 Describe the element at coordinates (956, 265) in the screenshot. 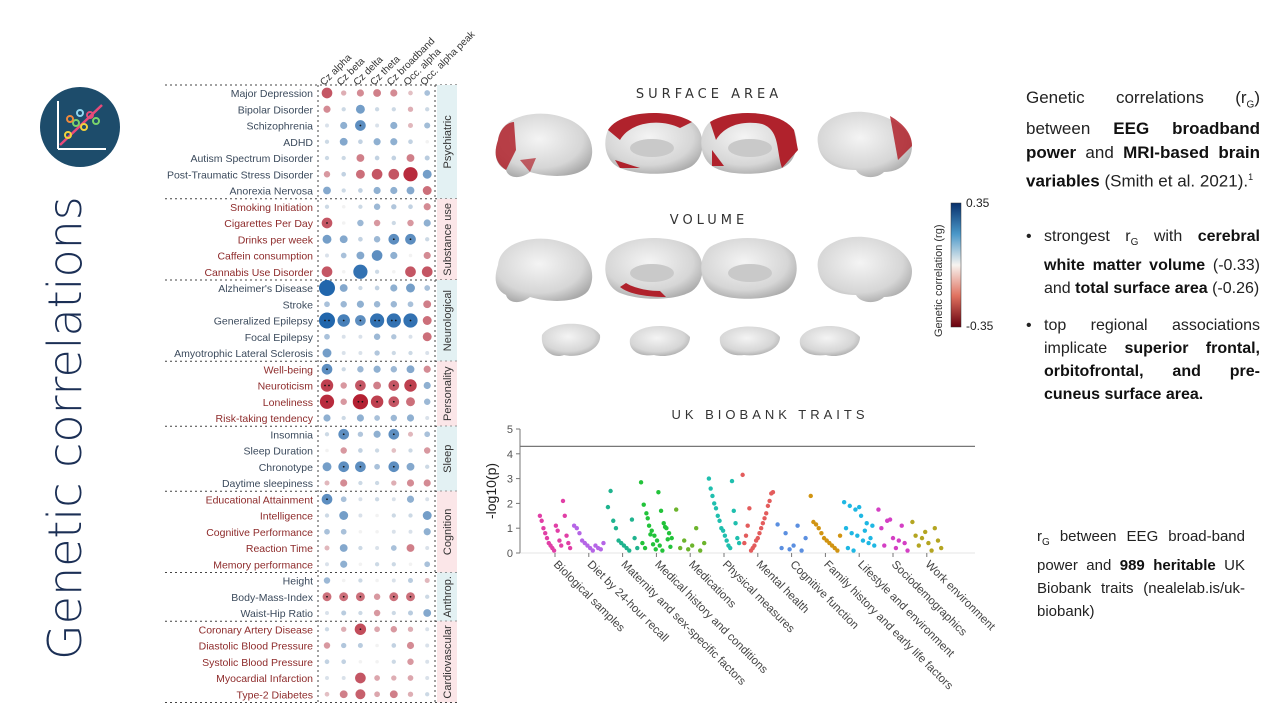

I see `colorbar-gradient` at that location.